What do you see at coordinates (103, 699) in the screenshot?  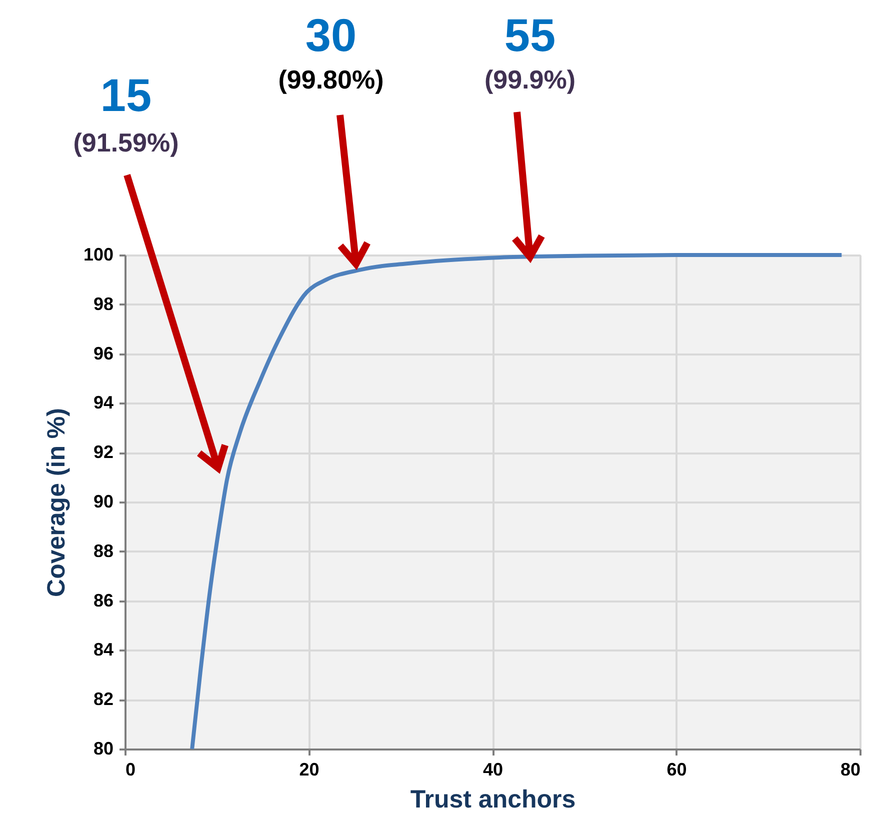 I see `y-tick-label: 82` at bounding box center [103, 699].